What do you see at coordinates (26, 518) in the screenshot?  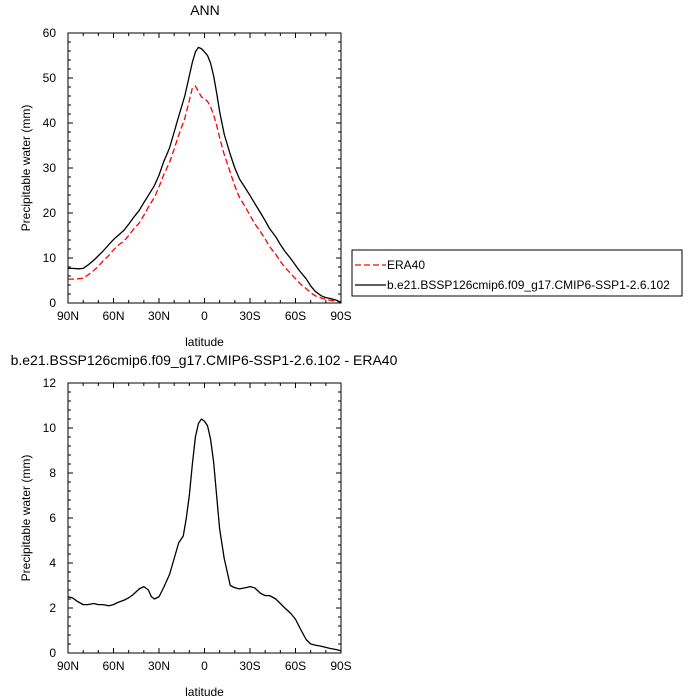 I see `bottom-chart-ylabel: Precipitable water (mm)` at bounding box center [26, 518].